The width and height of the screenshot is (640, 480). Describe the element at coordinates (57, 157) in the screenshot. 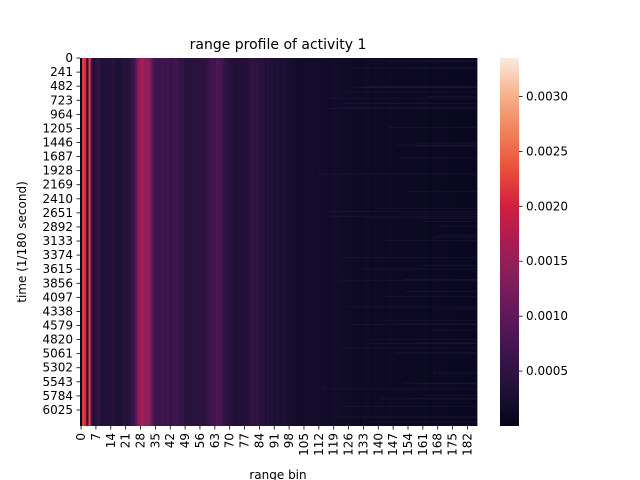

I see `y-tick-label: 1687` at that location.